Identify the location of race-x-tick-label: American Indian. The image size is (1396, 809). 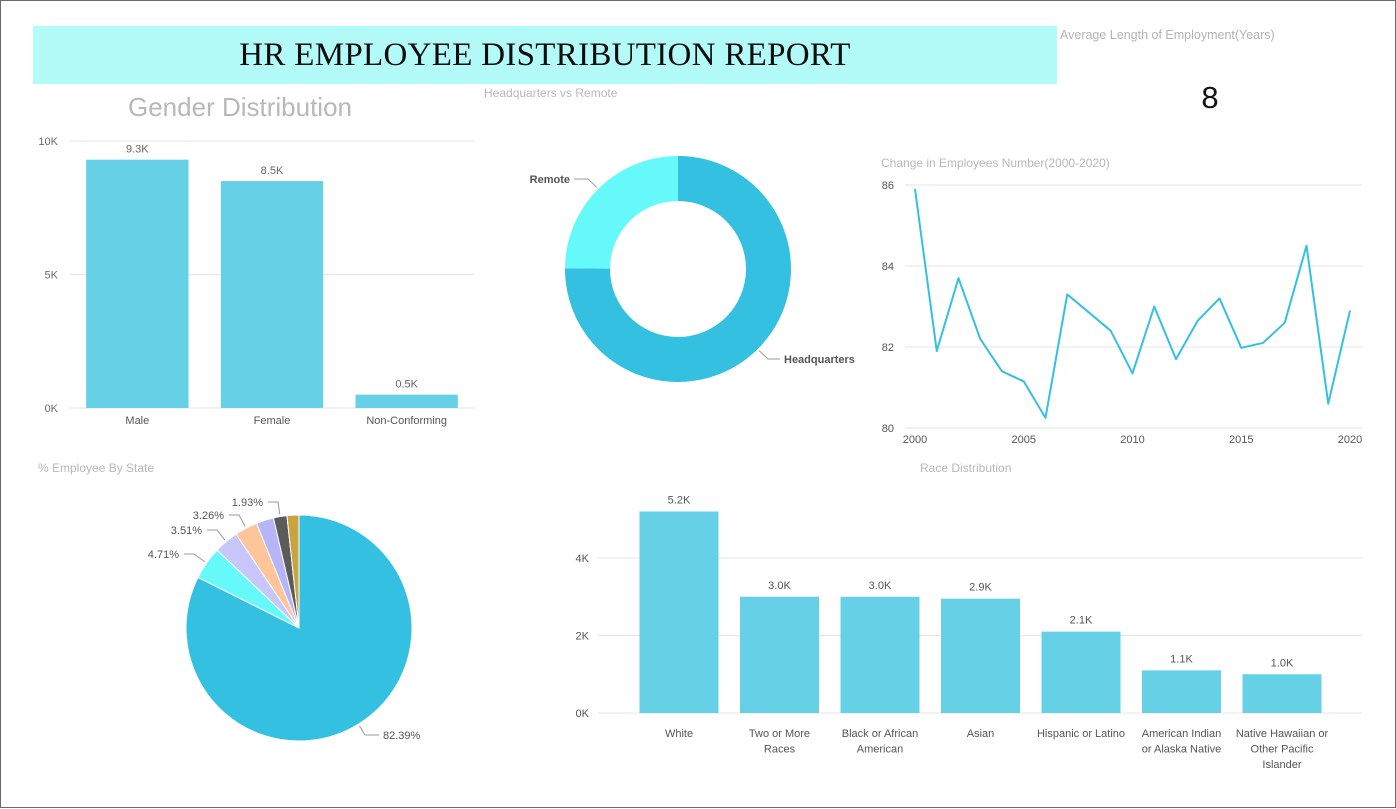
(1182, 734).